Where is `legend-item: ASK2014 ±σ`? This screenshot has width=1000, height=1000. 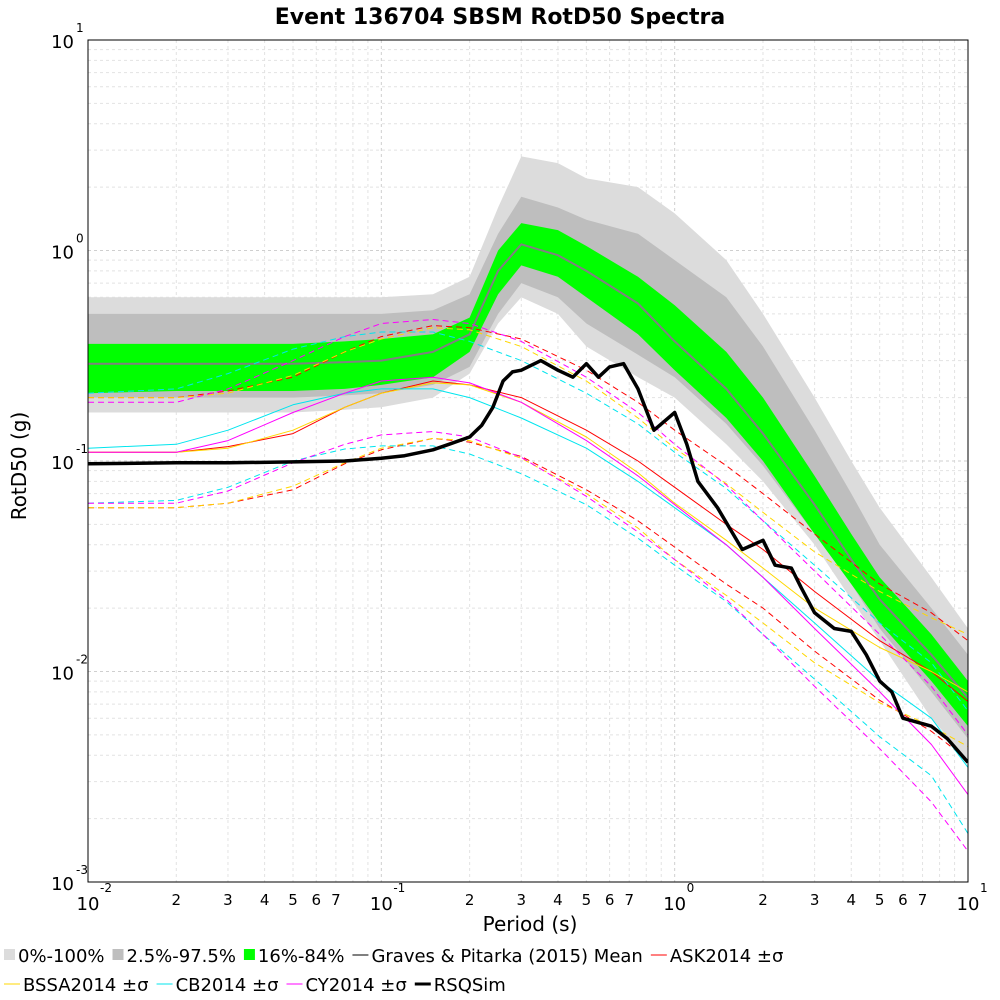 legend-item: ASK2014 ±σ is located at coordinates (717, 956).